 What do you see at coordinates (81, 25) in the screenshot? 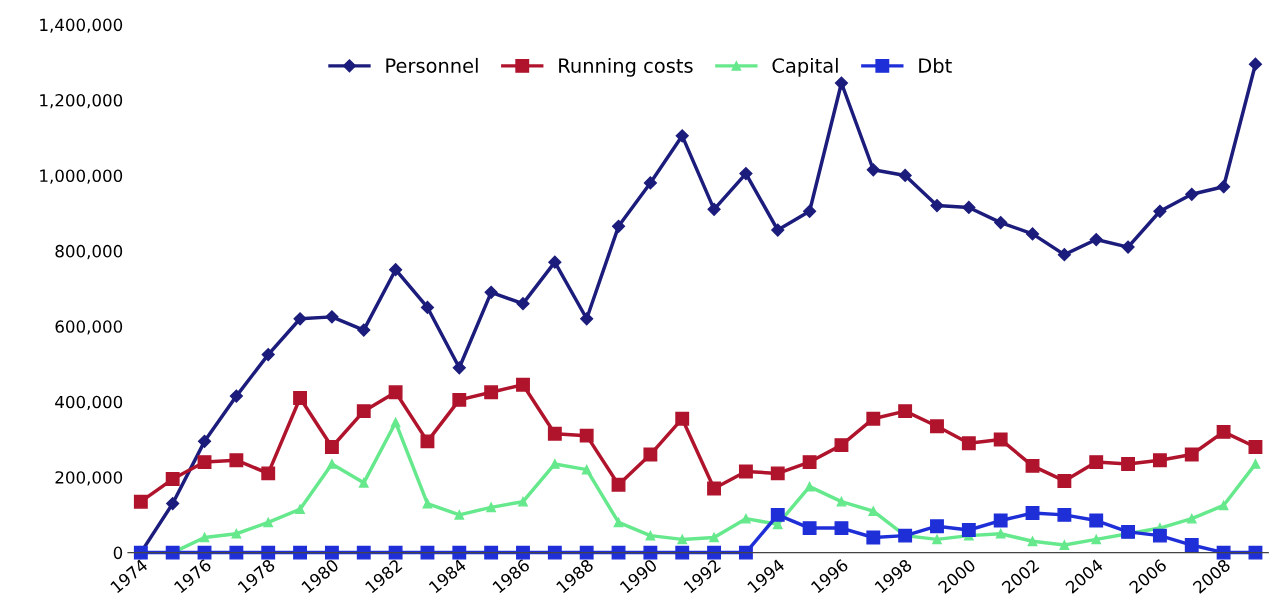
I see `y-tick-label: 1,400,000` at bounding box center [81, 25].